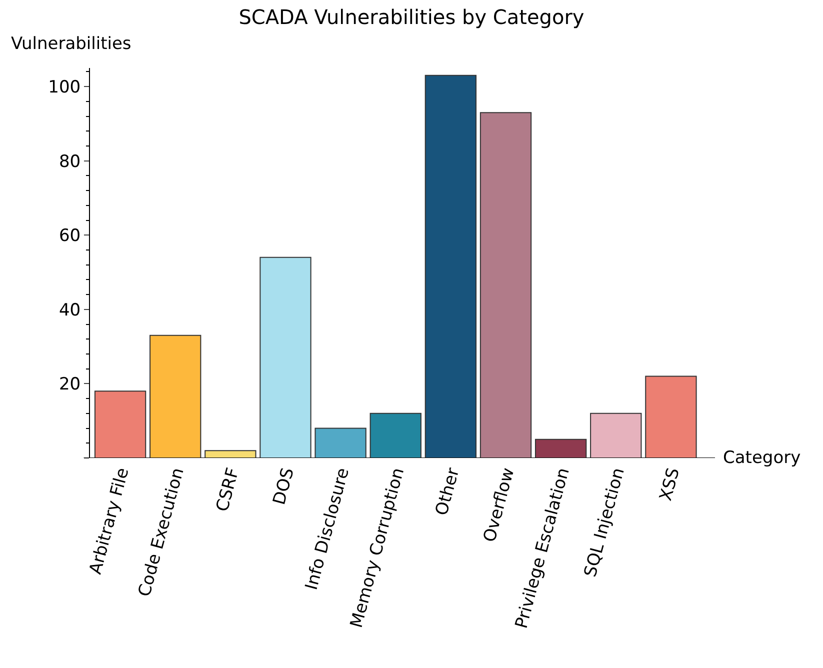 This screenshot has width=823, height=668. Describe the element at coordinates (448, 492) in the screenshot. I see `x-tick-label: Other` at that location.